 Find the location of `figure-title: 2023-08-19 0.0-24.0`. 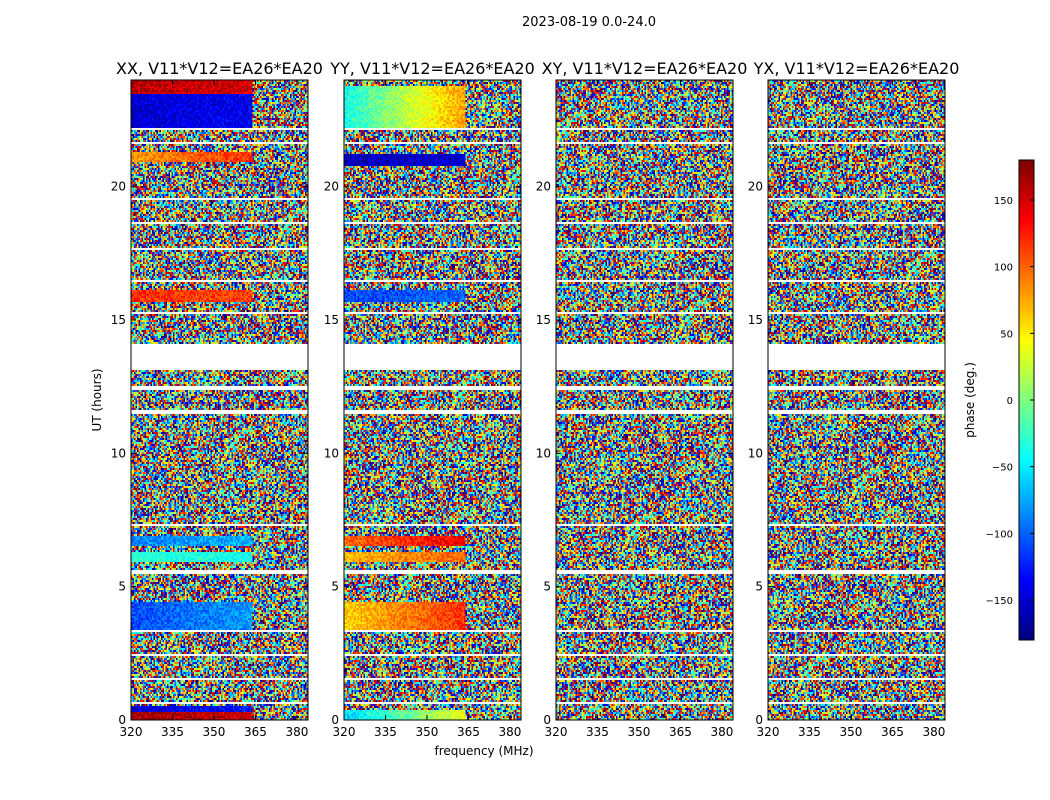

figure-title: 2023-08-19 0.0-24.0 is located at coordinates (589, 22).